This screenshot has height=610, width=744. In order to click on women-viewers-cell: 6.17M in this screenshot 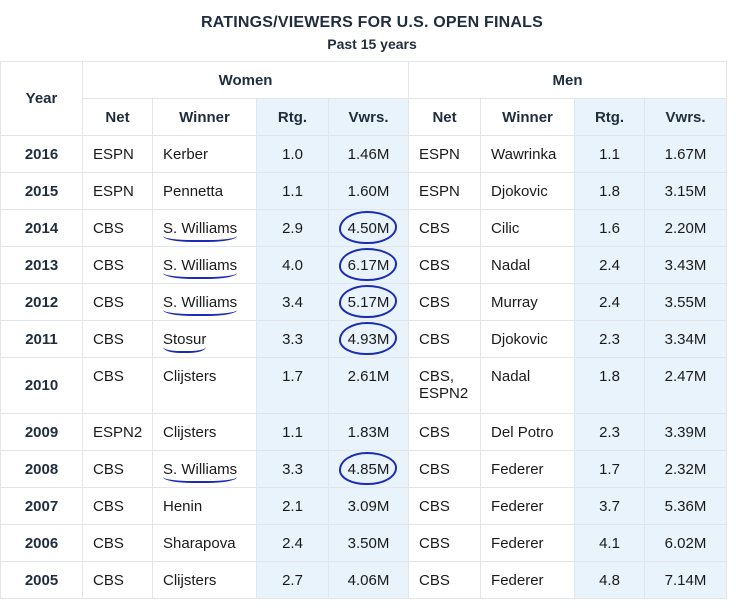, I will do `click(368, 265)`.